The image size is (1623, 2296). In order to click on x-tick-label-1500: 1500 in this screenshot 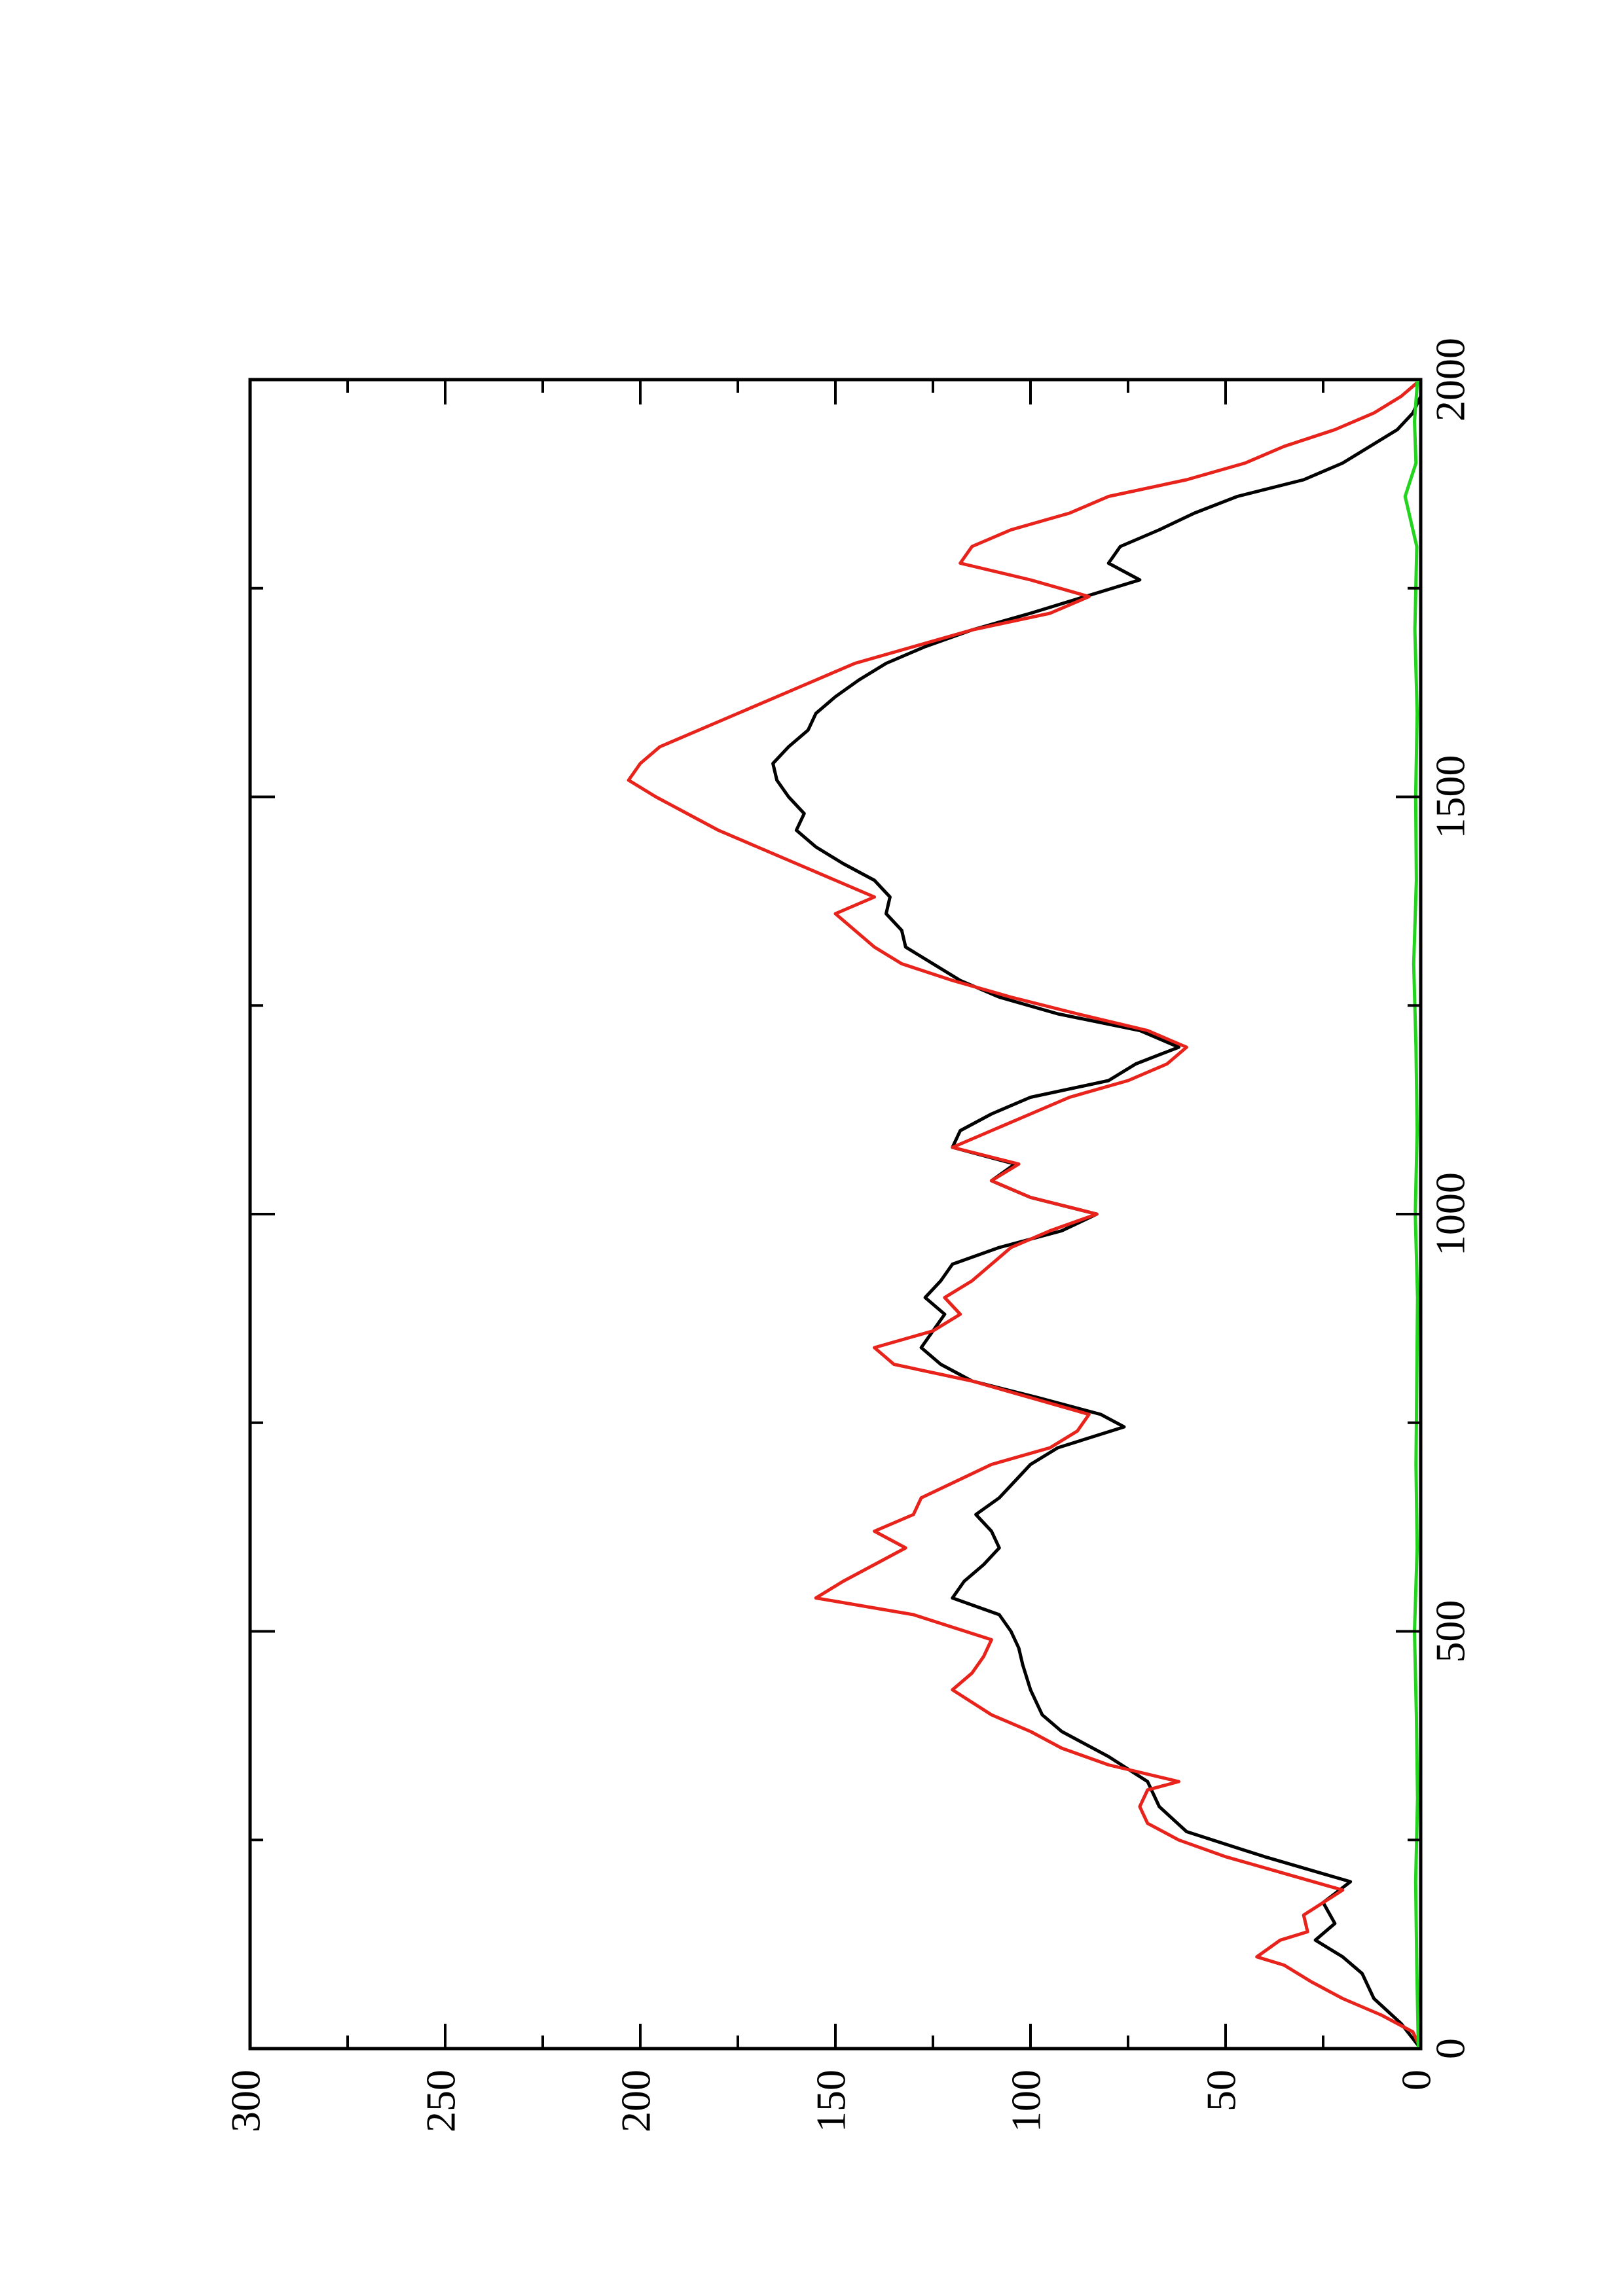, I will do `click(1450, 797)`.